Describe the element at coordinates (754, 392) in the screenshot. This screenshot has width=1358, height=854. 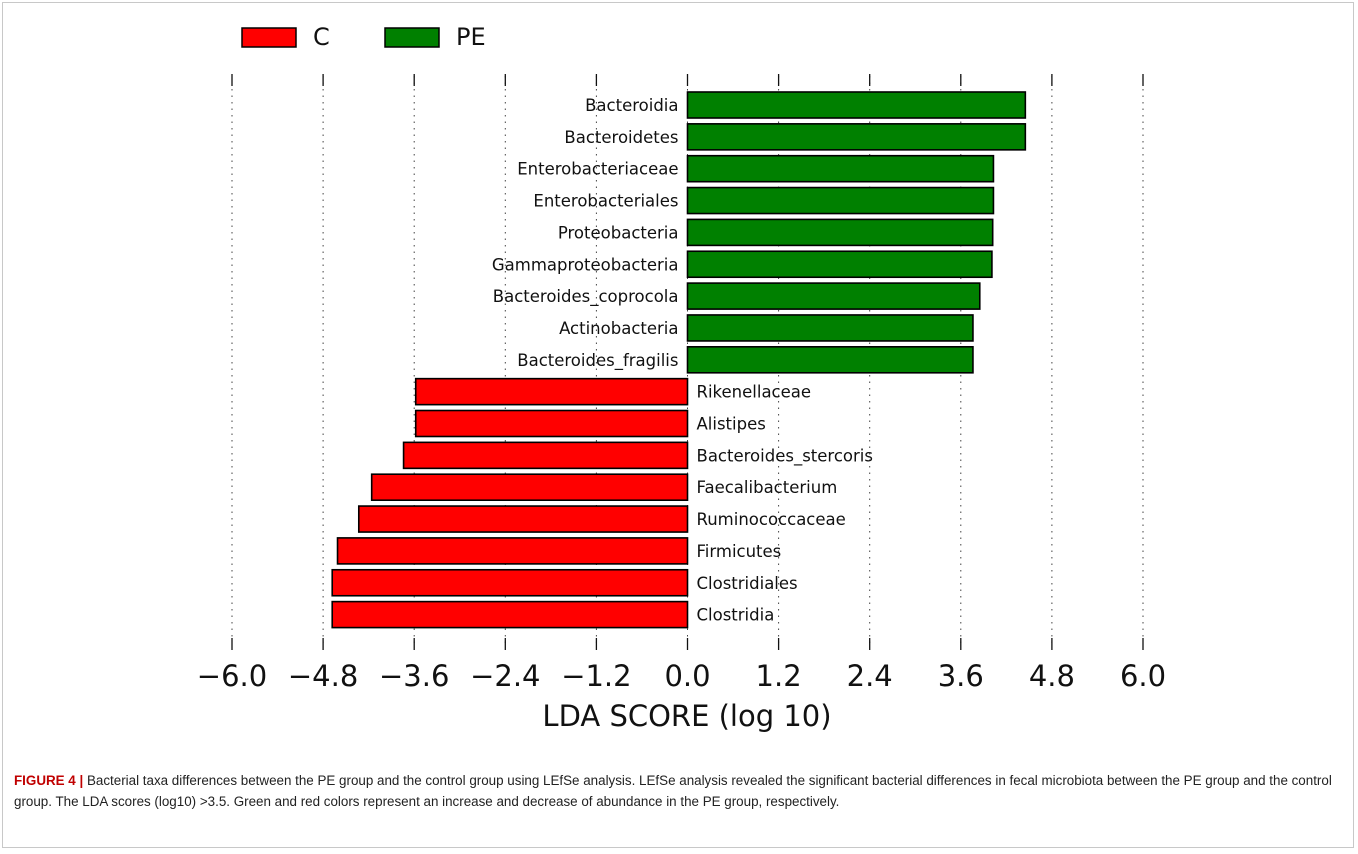
I see `category-label: Rikenellaceae` at that location.